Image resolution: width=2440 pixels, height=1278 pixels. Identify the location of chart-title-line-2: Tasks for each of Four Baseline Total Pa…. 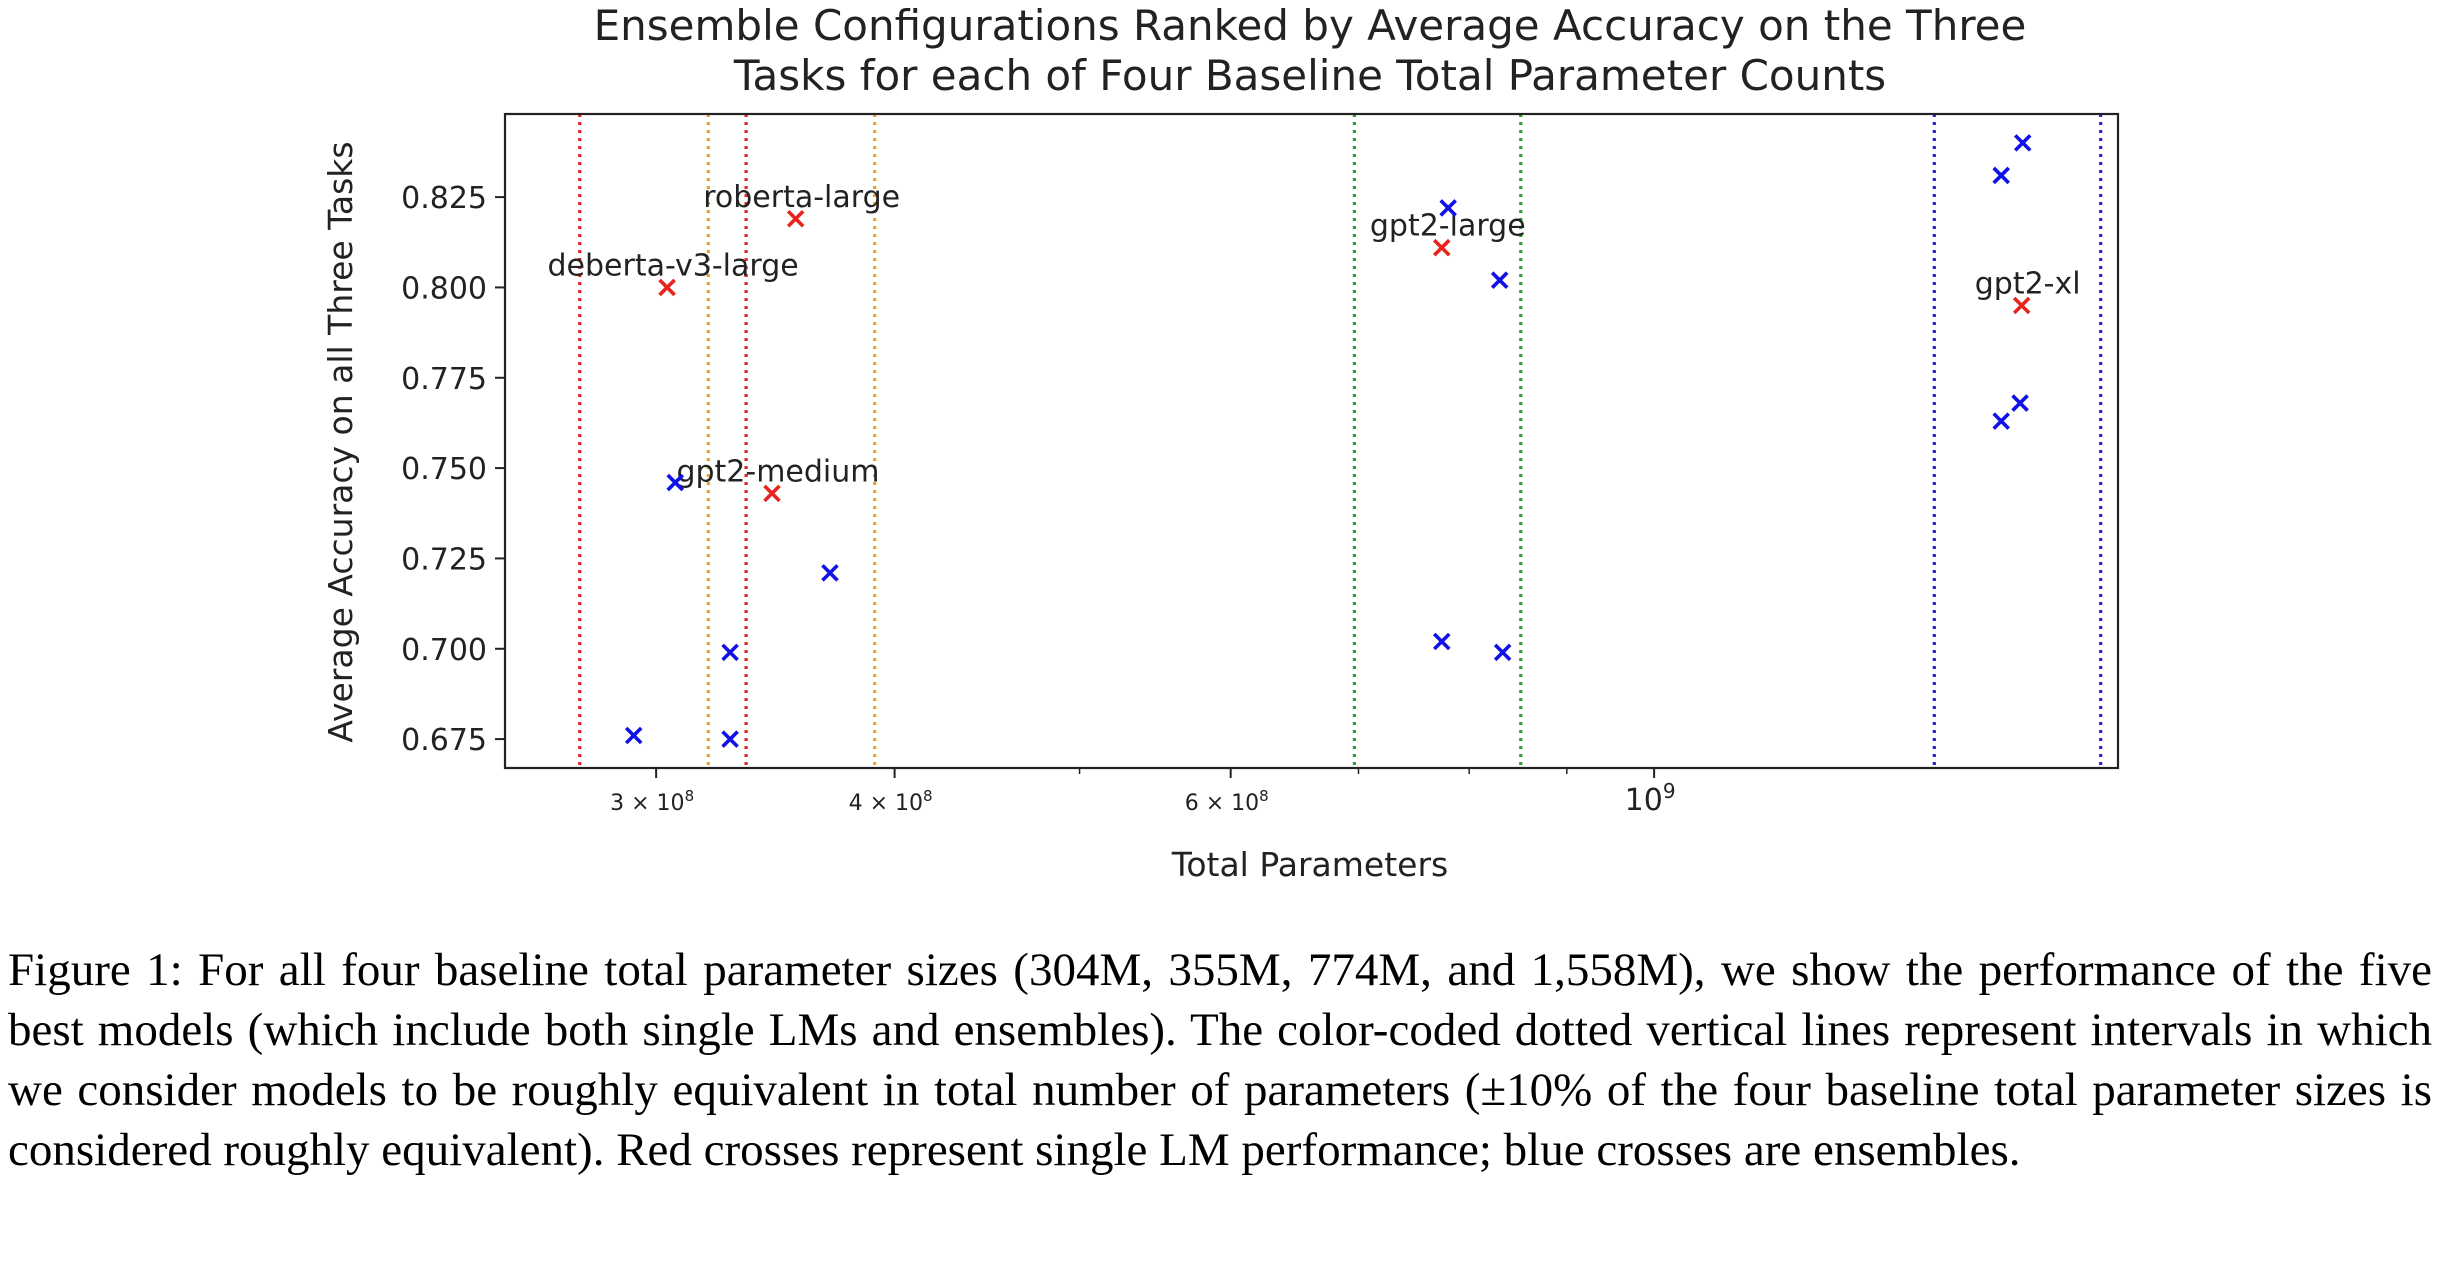
(1309, 75).